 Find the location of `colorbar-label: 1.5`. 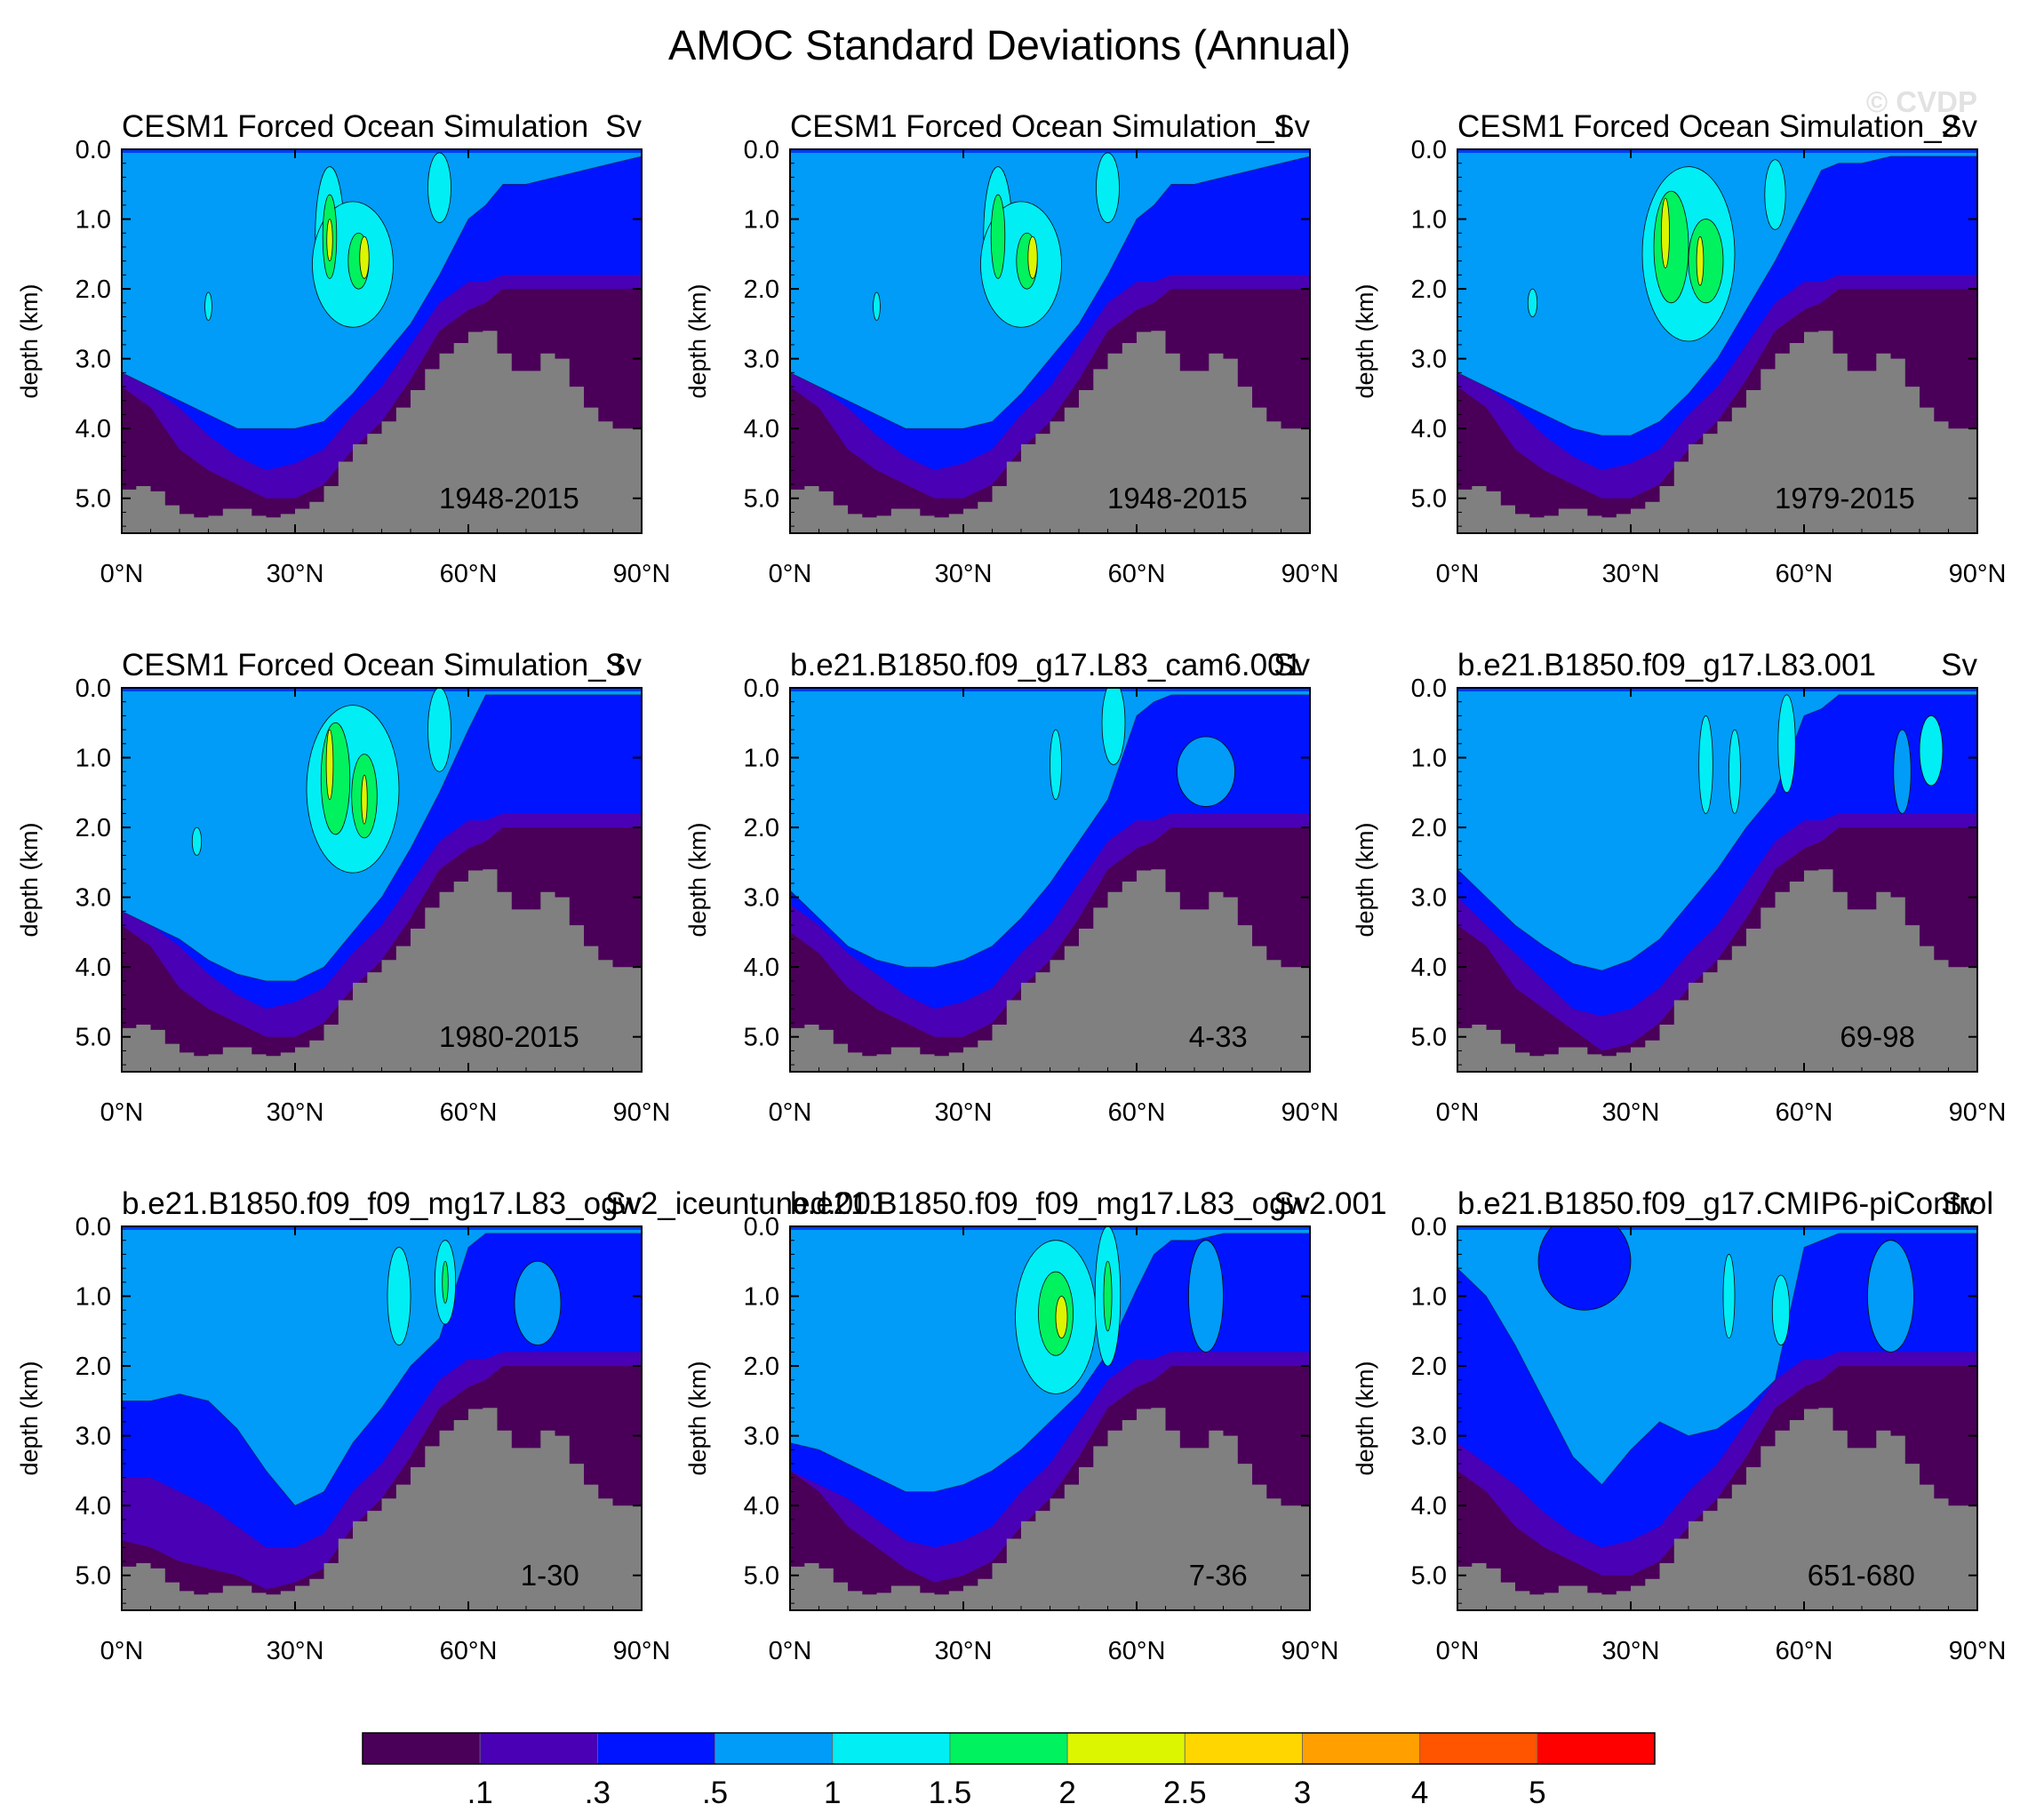

colorbar-label: 1.5 is located at coordinates (950, 1793).